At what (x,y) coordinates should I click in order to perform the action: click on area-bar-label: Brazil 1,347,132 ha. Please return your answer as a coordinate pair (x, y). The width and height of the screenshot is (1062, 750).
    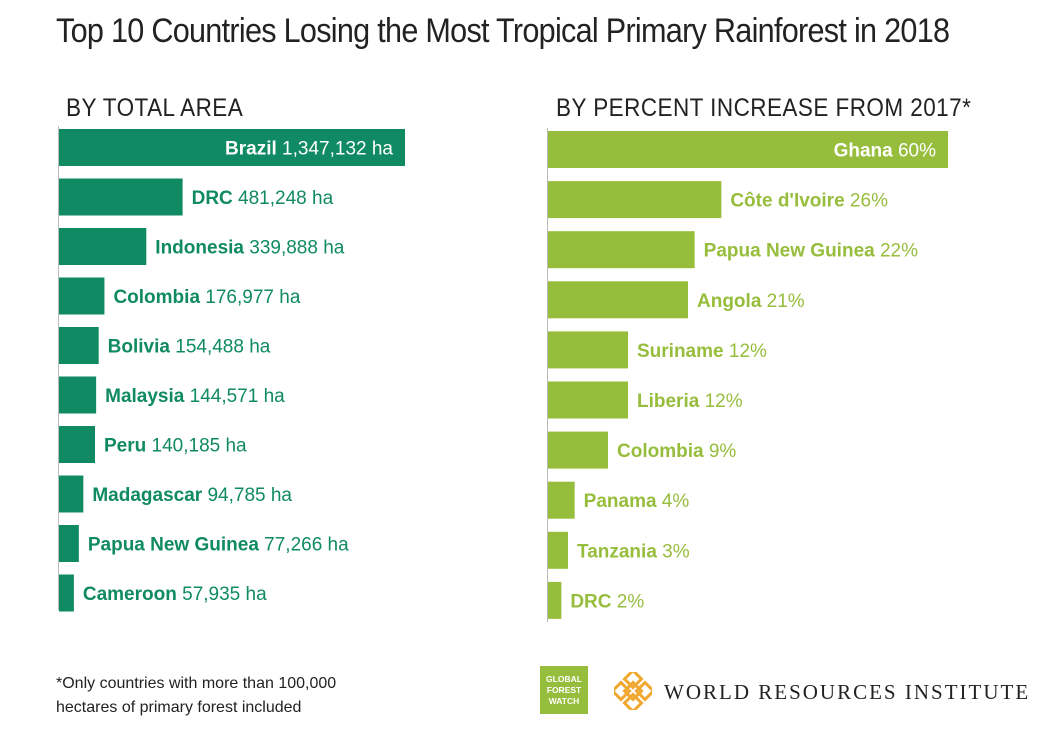
    Looking at the image, I should click on (309, 149).